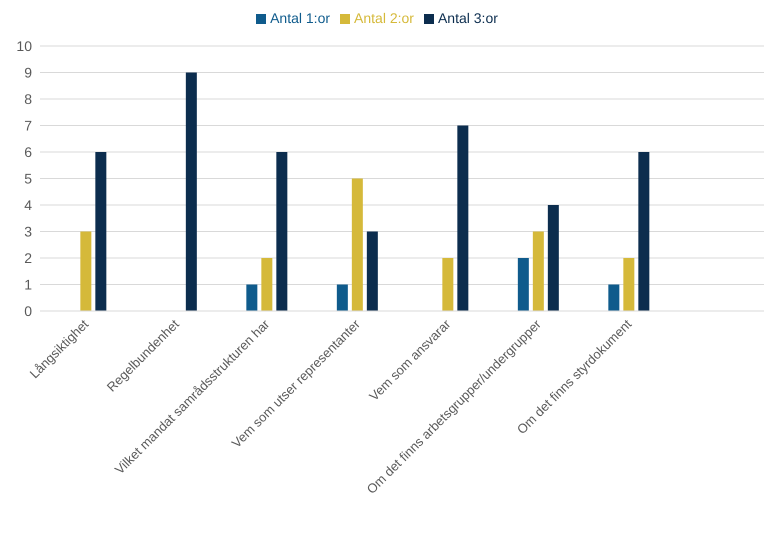 The width and height of the screenshot is (768, 541). What do you see at coordinates (28, 258) in the screenshot?
I see `y-tick-label: 2` at bounding box center [28, 258].